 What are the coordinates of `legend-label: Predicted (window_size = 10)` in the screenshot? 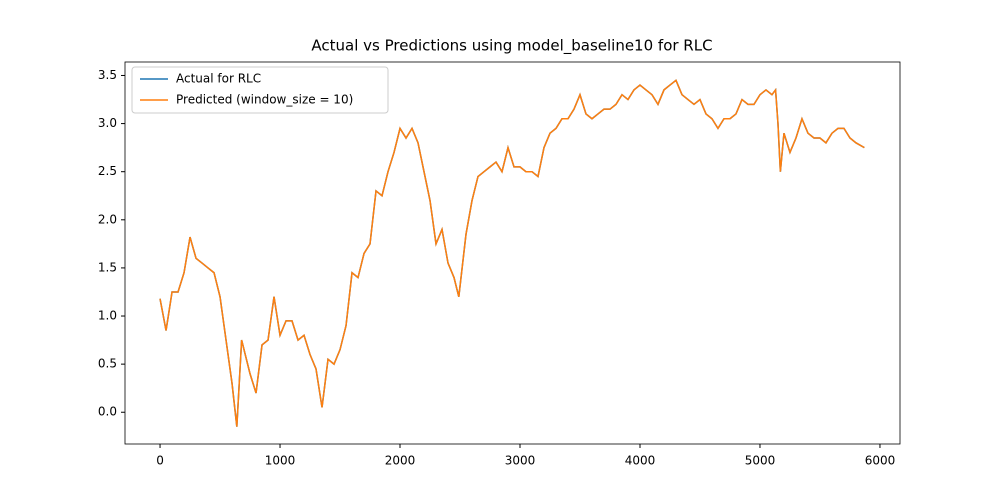 It's located at (264, 100).